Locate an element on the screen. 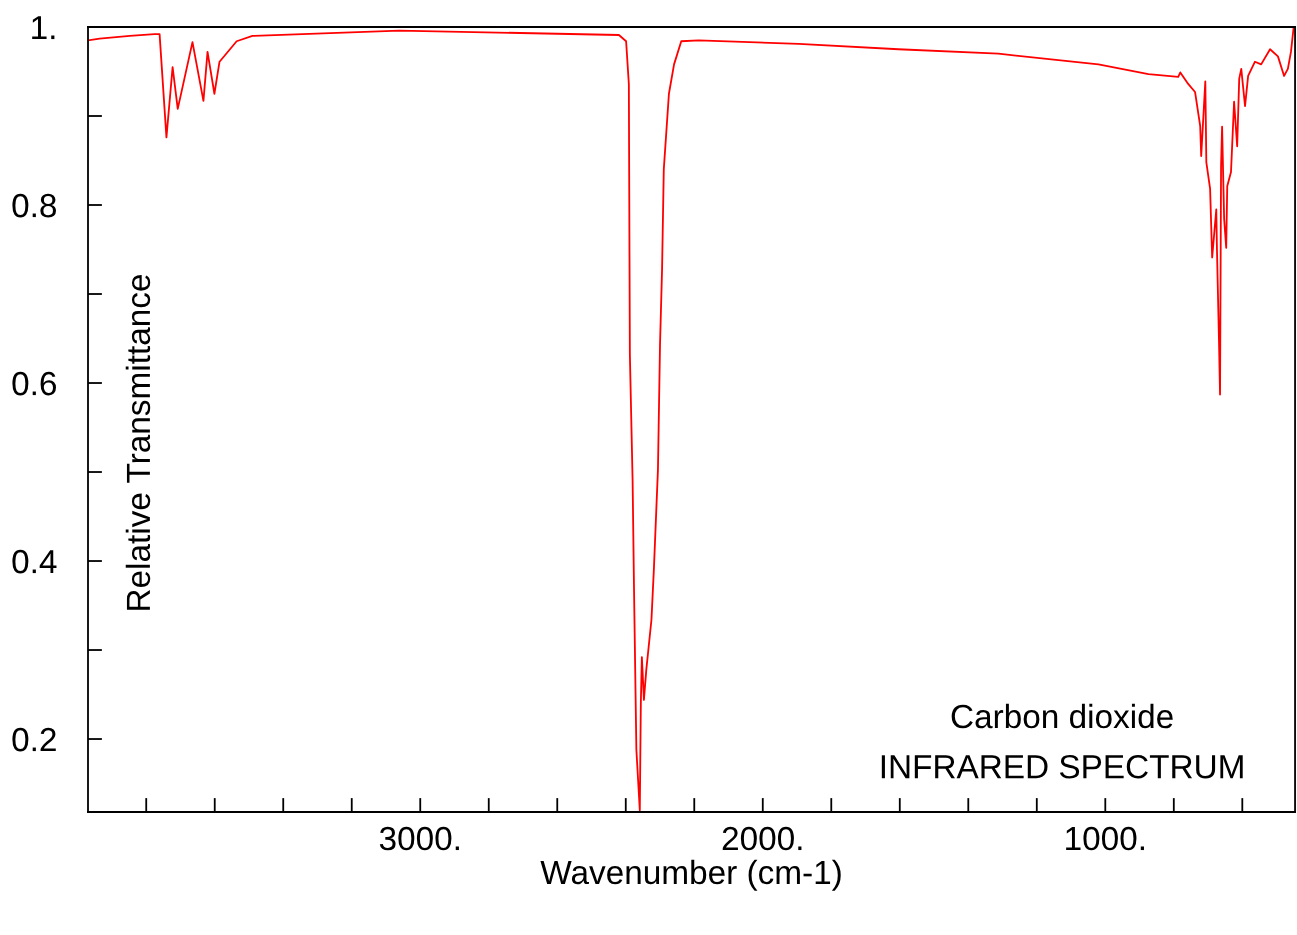 This screenshot has height=935, width=1297. x-axis-title: Wavenumber (cm-1) is located at coordinates (690, 875).